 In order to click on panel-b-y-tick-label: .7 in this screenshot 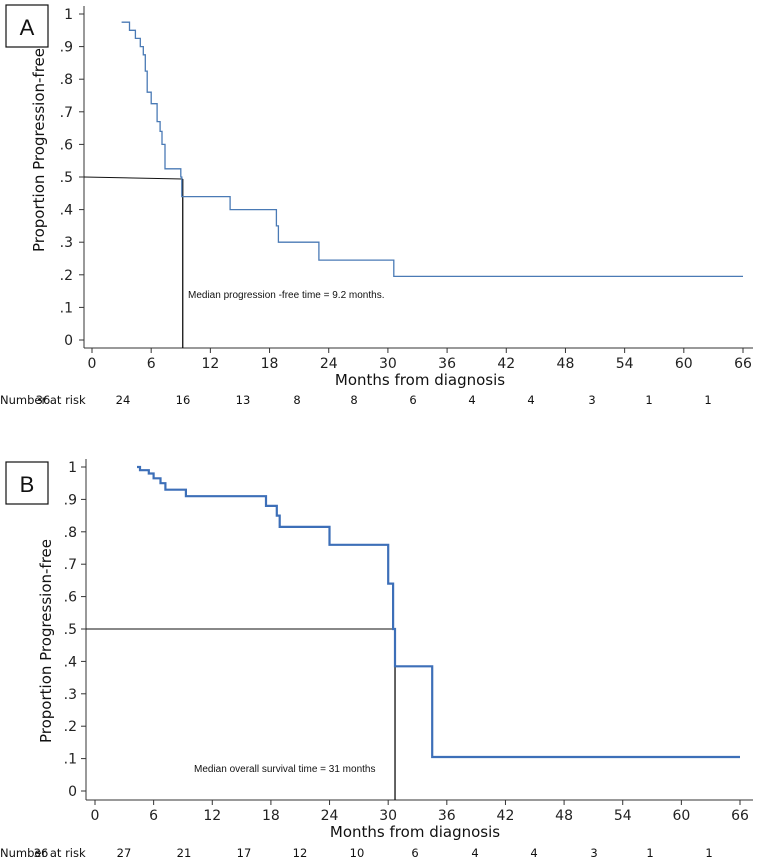, I will do `click(70, 565)`.